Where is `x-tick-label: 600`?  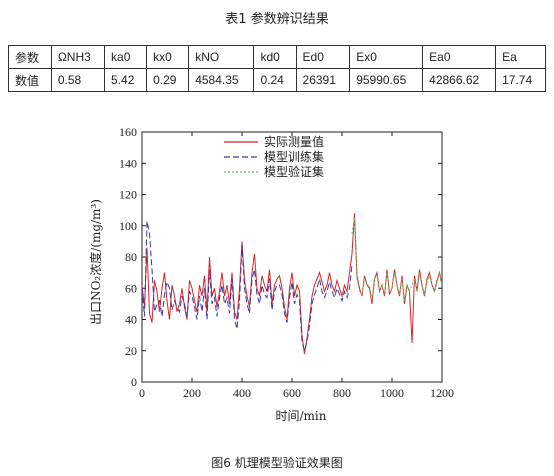 x-tick-label: 600 is located at coordinates (292, 393).